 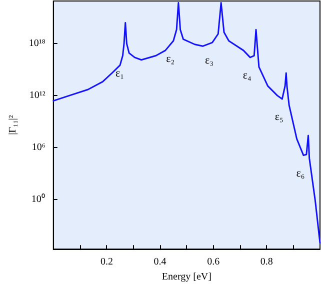 I want to click on annotation: ε₄, so click(x=247, y=75).